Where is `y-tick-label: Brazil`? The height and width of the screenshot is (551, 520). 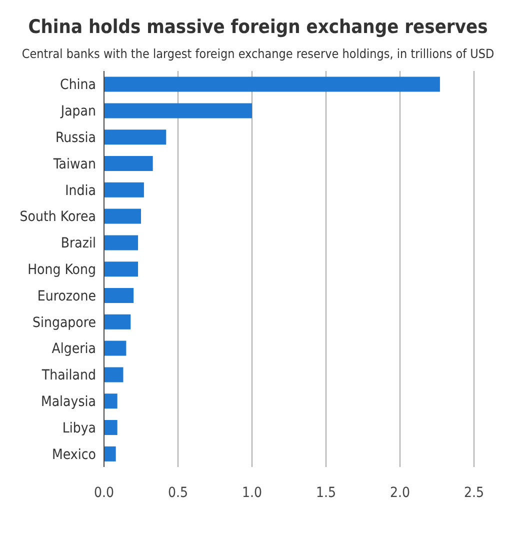
y-tick-label: Brazil is located at coordinates (78, 244).